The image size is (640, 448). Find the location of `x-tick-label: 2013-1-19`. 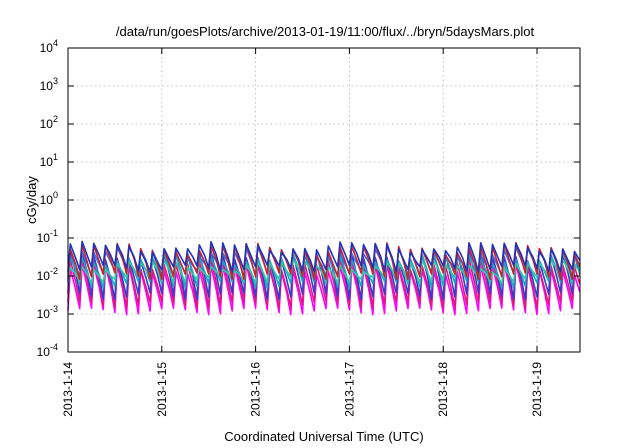

x-tick-label: 2013-1-19 is located at coordinates (537, 389).